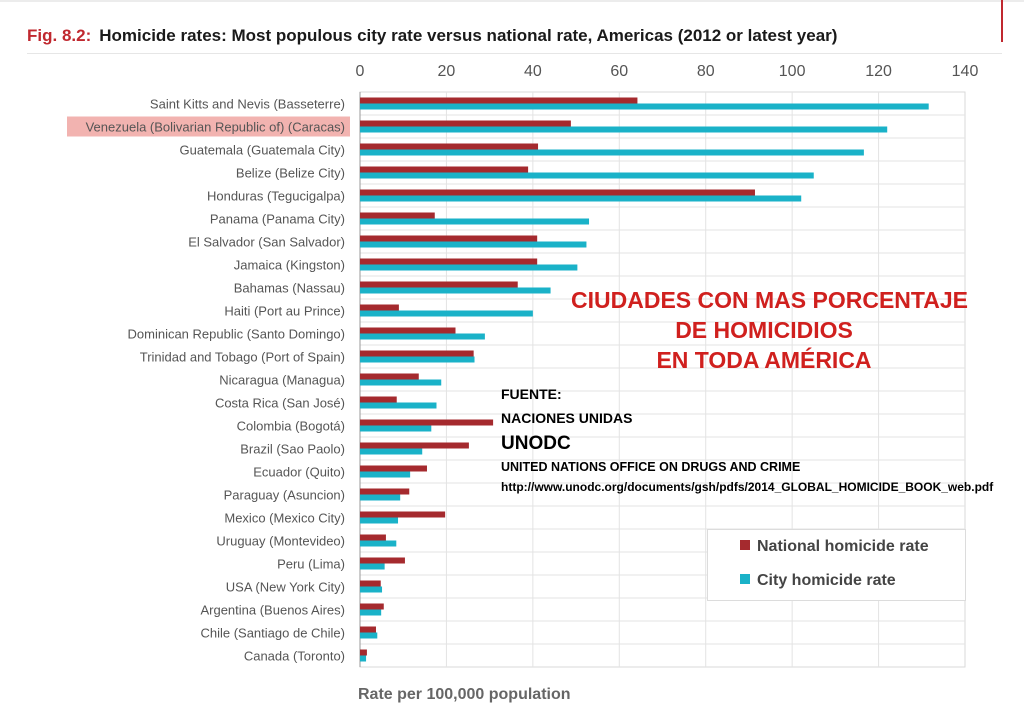 The image size is (1024, 723). Describe the element at coordinates (567, 418) in the screenshot. I see `source-org: NACIONES UNIDAS` at that location.